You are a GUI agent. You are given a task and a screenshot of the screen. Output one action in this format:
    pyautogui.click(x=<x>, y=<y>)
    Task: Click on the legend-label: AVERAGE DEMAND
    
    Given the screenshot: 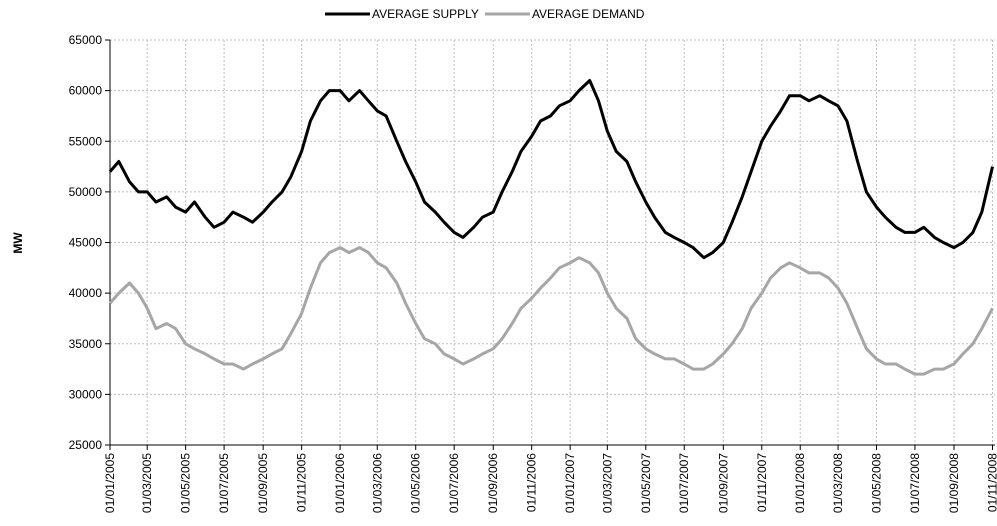 What is the action you would take?
    pyautogui.click(x=588, y=14)
    